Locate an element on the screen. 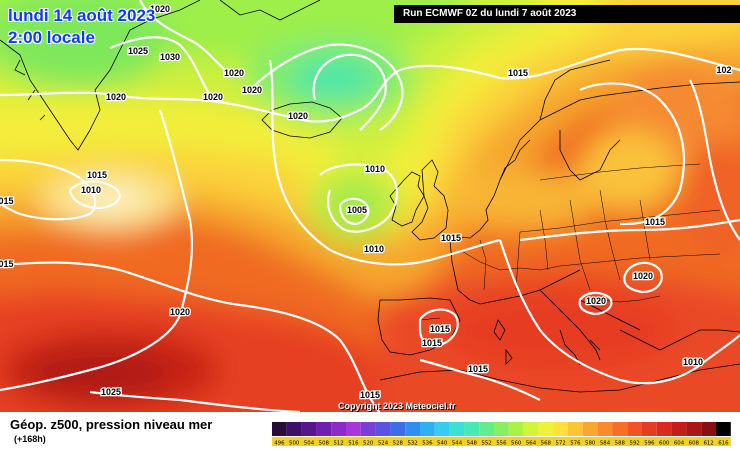 The height and width of the screenshot is (450, 740). scale-tick-label: 576 is located at coordinates (575, 444).